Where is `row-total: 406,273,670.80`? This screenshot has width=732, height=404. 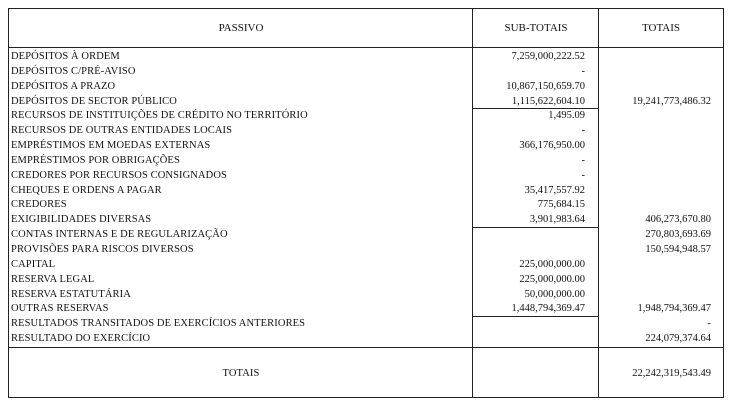
row-total: 406,273,670.80 is located at coordinates (678, 220).